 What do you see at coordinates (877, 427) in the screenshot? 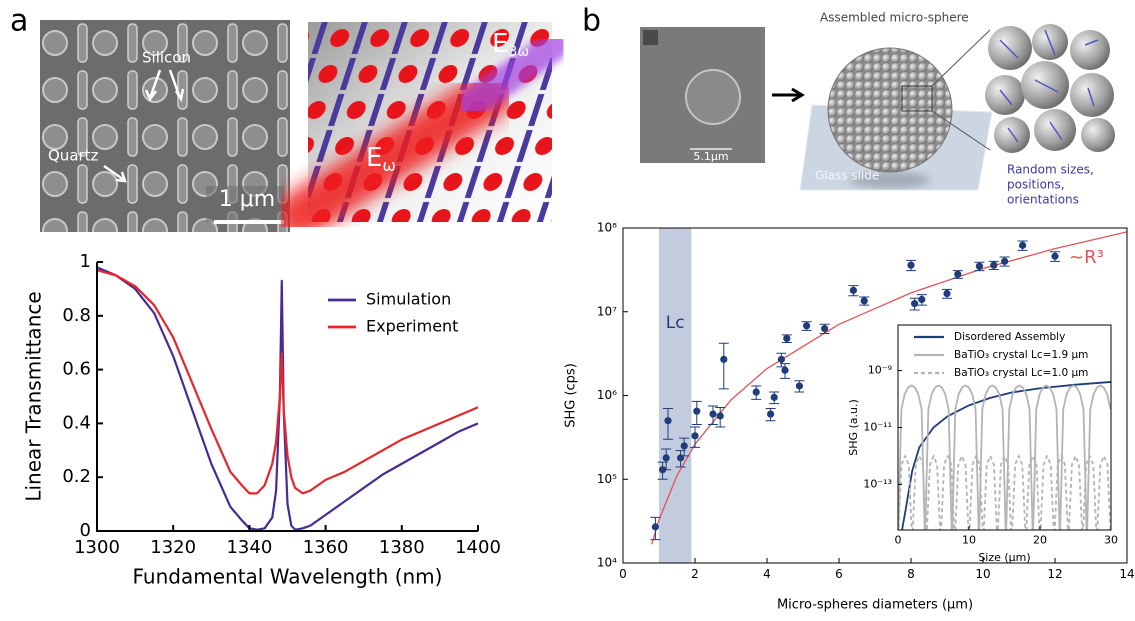
I see `y-tick-label: 10⁻¹¹` at bounding box center [877, 427].